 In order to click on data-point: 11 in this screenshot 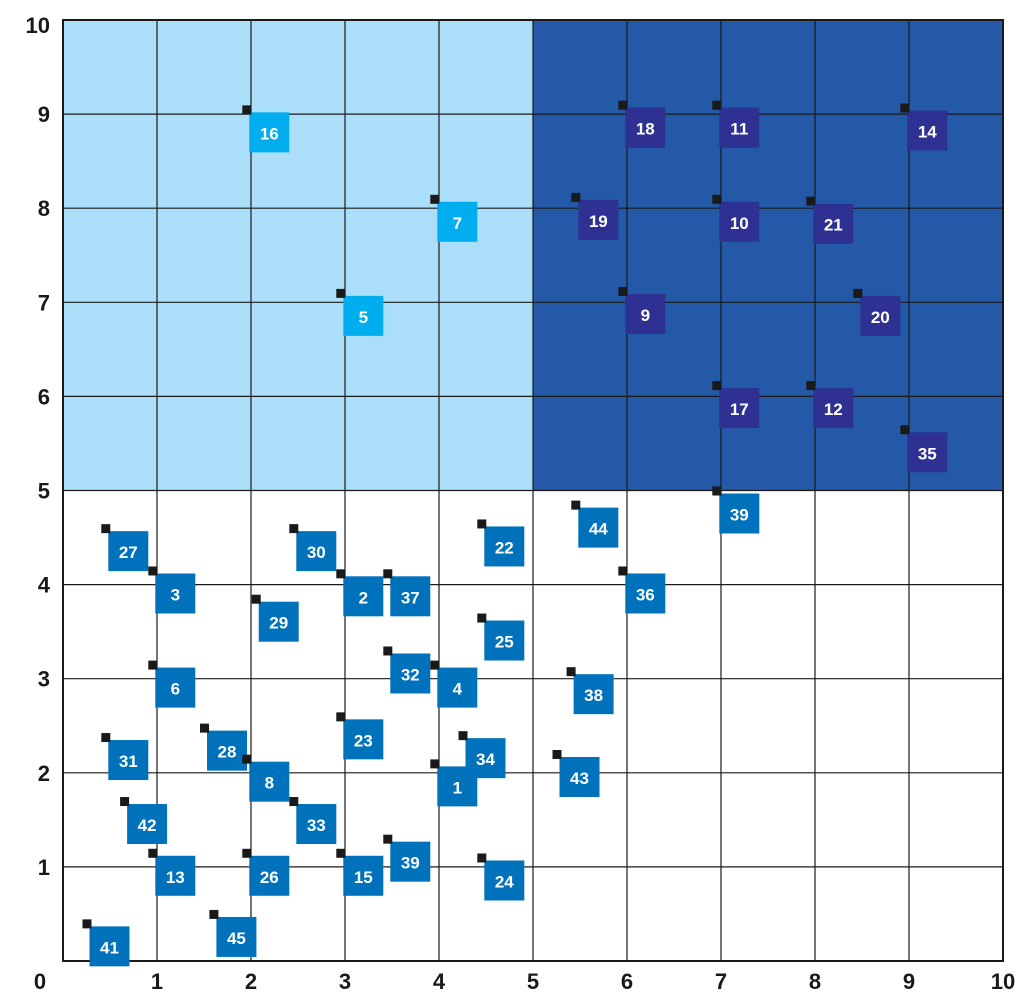, I will do `click(736, 124)`.